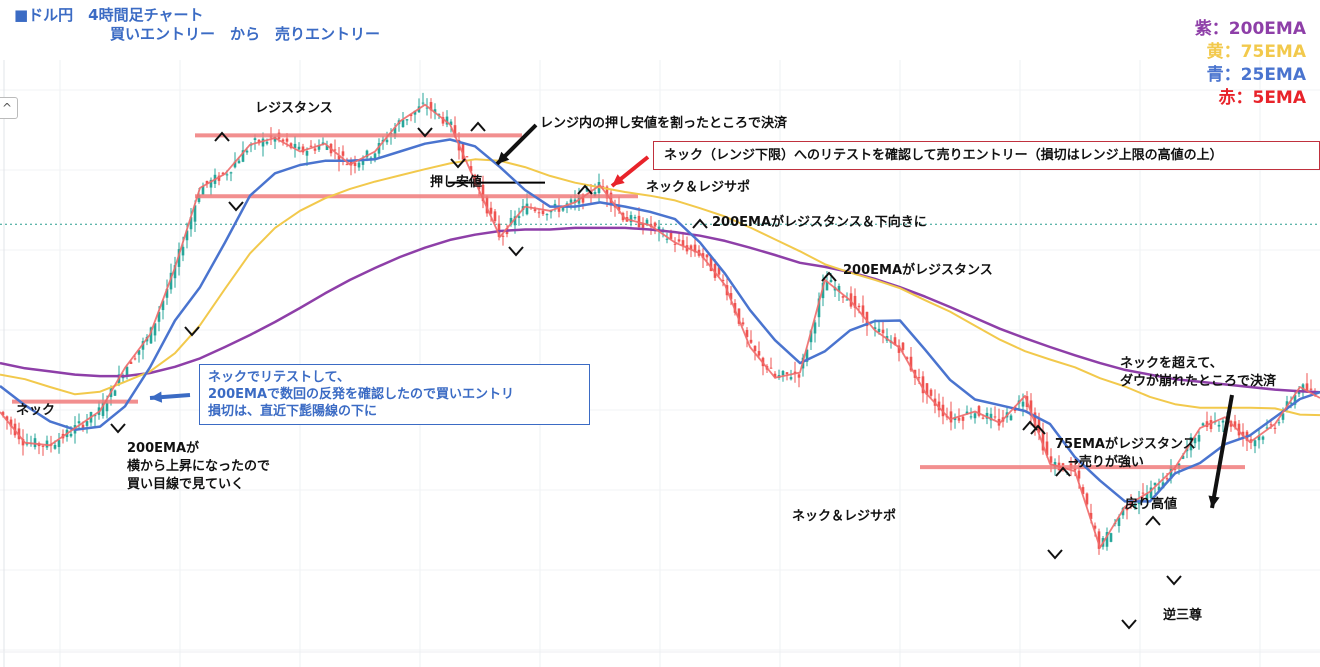  Describe the element at coordinates (109, 15) in the screenshot. I see `chart-title: ■ドル円 4時間足チャート` at that location.